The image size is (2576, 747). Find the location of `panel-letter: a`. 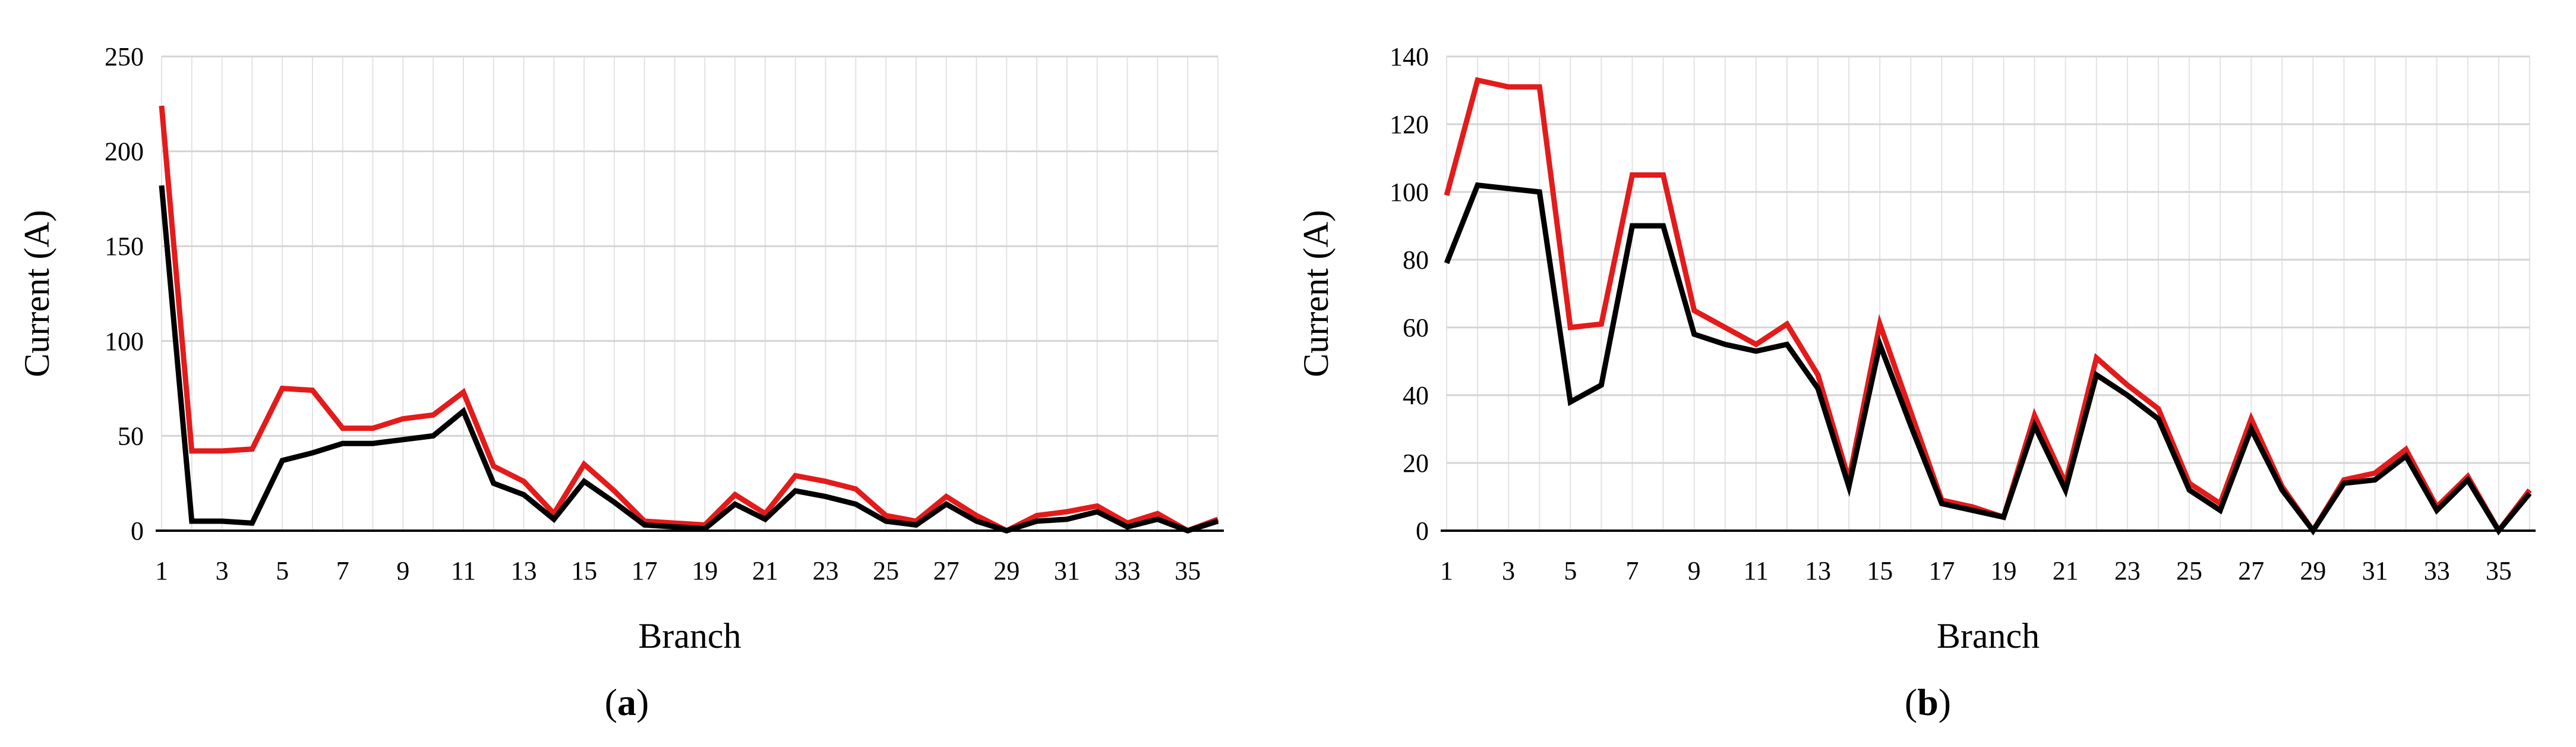

panel-letter: a is located at coordinates (626, 702).